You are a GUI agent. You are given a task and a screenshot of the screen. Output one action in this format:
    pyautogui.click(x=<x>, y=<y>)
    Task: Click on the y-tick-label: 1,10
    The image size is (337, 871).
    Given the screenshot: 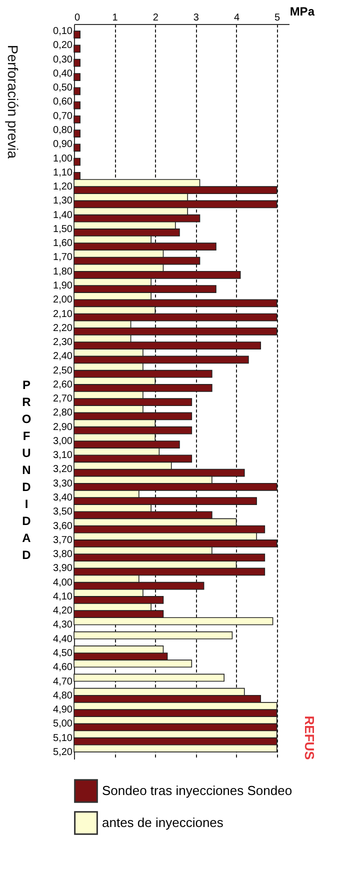 What is the action you would take?
    pyautogui.click(x=63, y=172)
    